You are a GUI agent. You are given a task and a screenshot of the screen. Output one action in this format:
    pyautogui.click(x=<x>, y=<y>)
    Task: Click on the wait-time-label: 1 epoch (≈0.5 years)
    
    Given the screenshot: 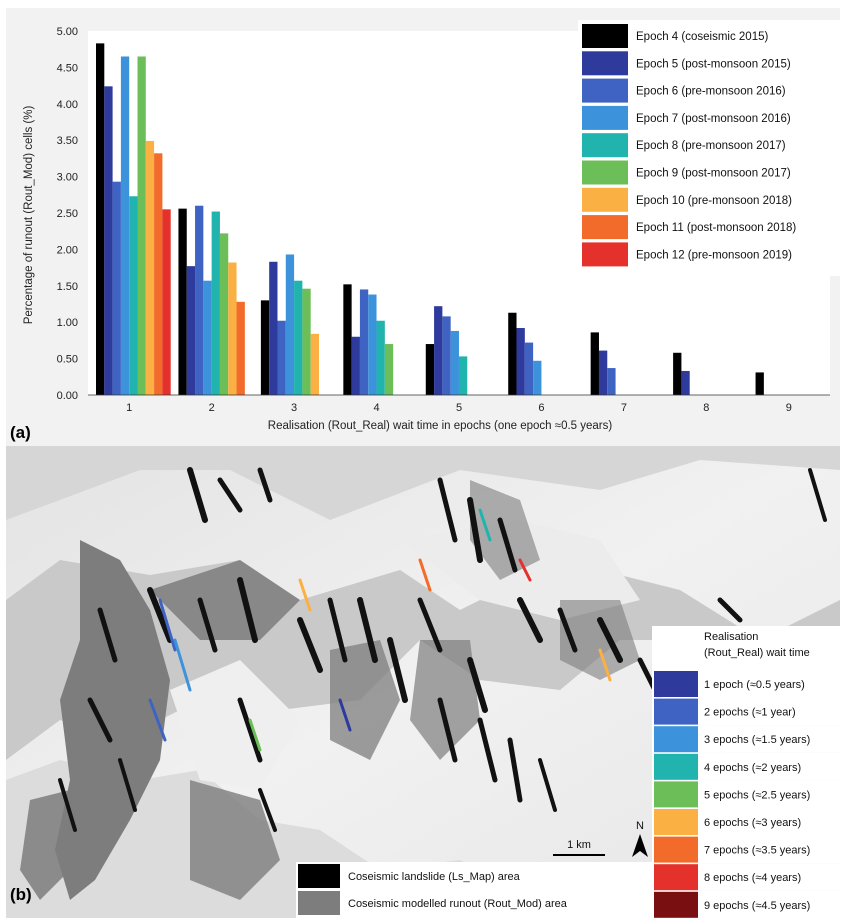 What is the action you would take?
    pyautogui.click(x=754, y=685)
    